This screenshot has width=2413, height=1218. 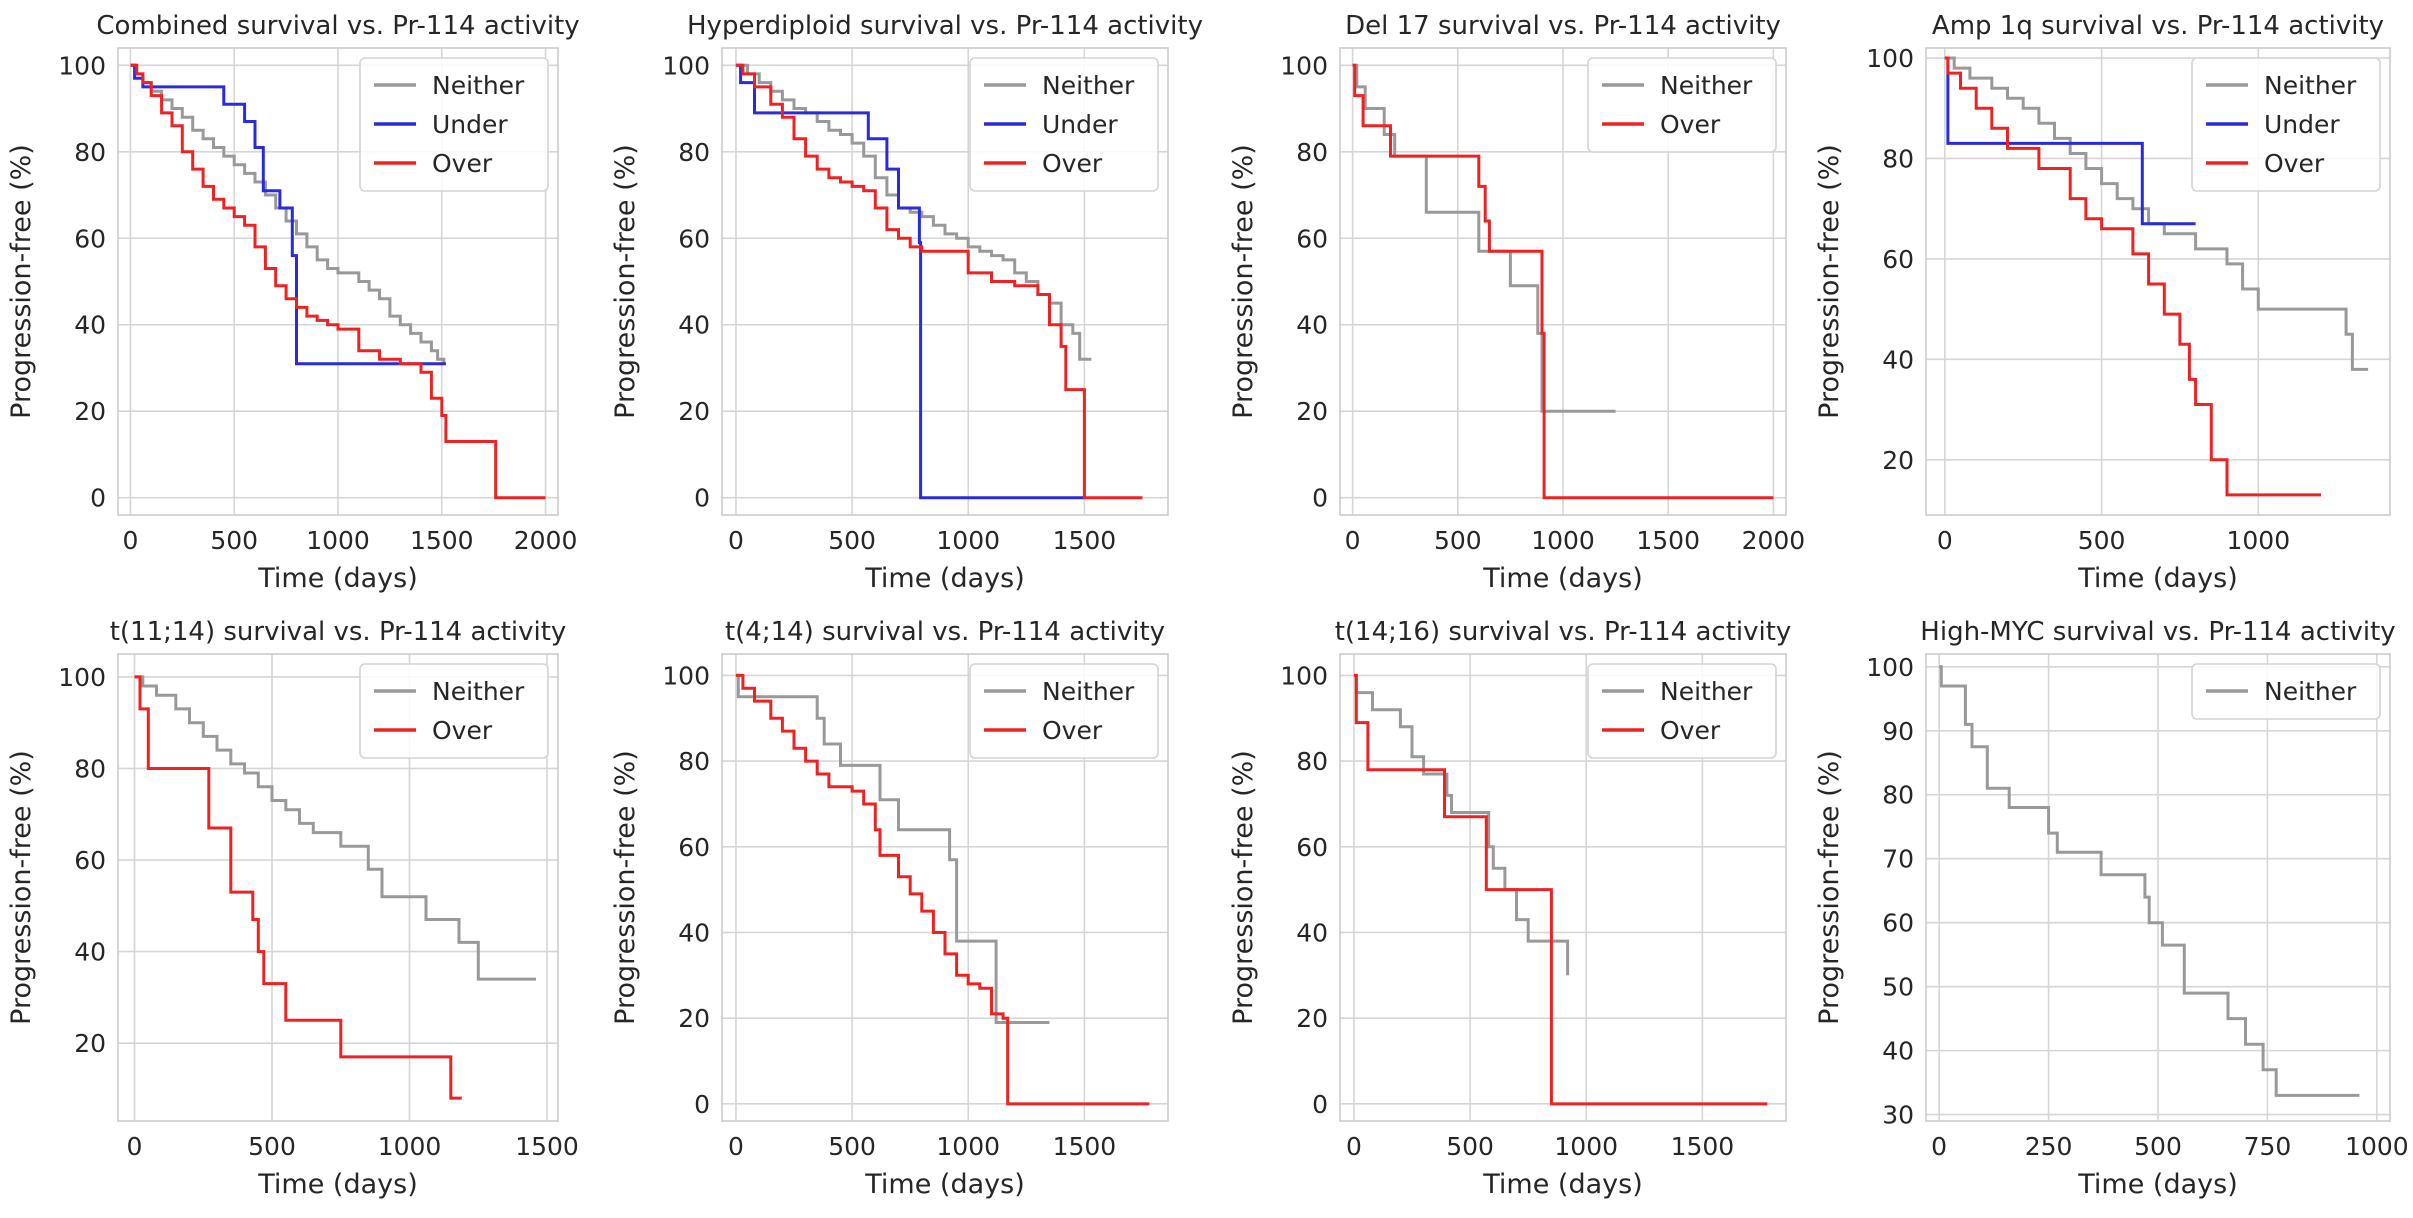 I want to click on chart-title: Amp 1q survival vs. Pr-114 activity, so click(x=2158, y=26).